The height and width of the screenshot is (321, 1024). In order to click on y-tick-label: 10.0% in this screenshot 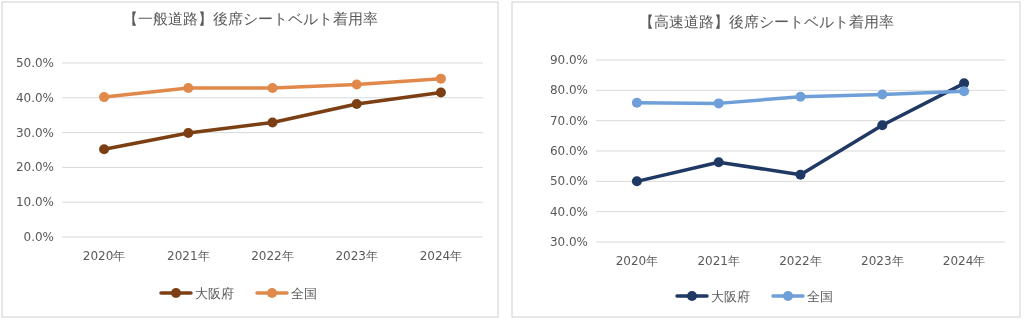, I will do `click(34, 202)`.